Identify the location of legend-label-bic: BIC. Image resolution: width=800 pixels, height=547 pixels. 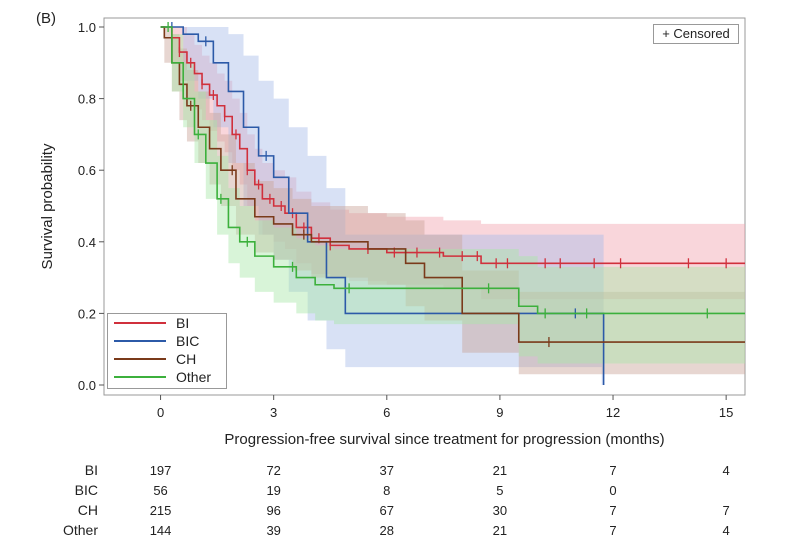
(188, 341).